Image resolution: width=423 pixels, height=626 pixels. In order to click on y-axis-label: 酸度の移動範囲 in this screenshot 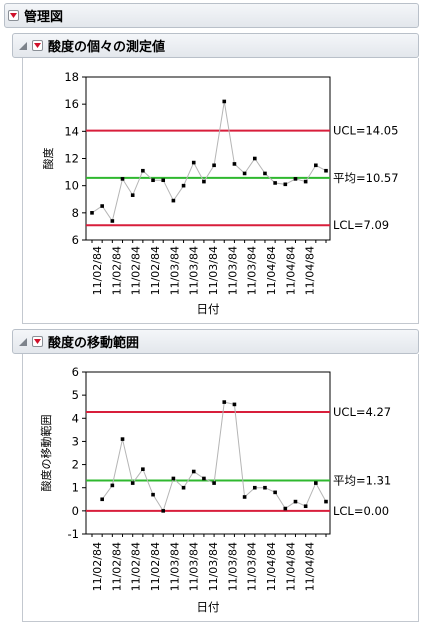, I will do `click(46, 453)`.